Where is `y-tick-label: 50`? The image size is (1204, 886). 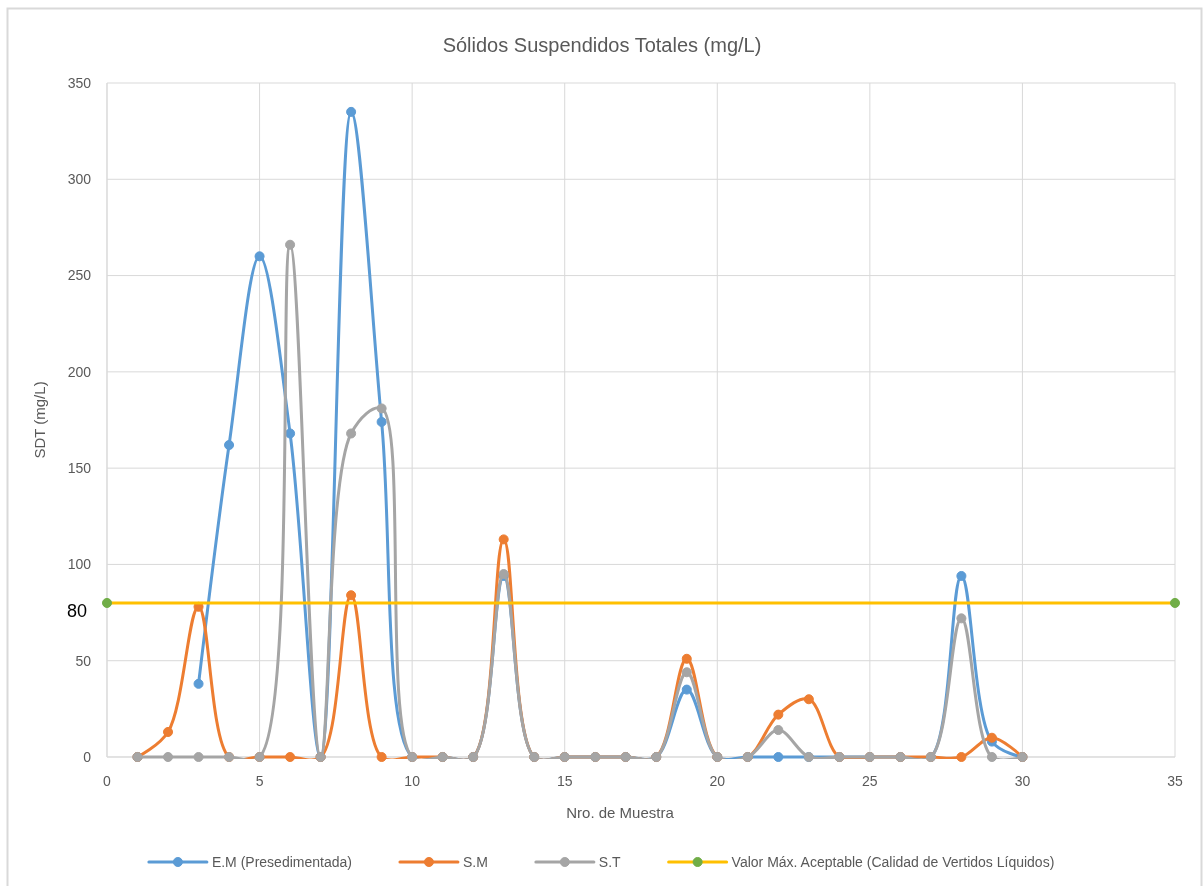 y-tick-label: 50 is located at coordinates (83, 660).